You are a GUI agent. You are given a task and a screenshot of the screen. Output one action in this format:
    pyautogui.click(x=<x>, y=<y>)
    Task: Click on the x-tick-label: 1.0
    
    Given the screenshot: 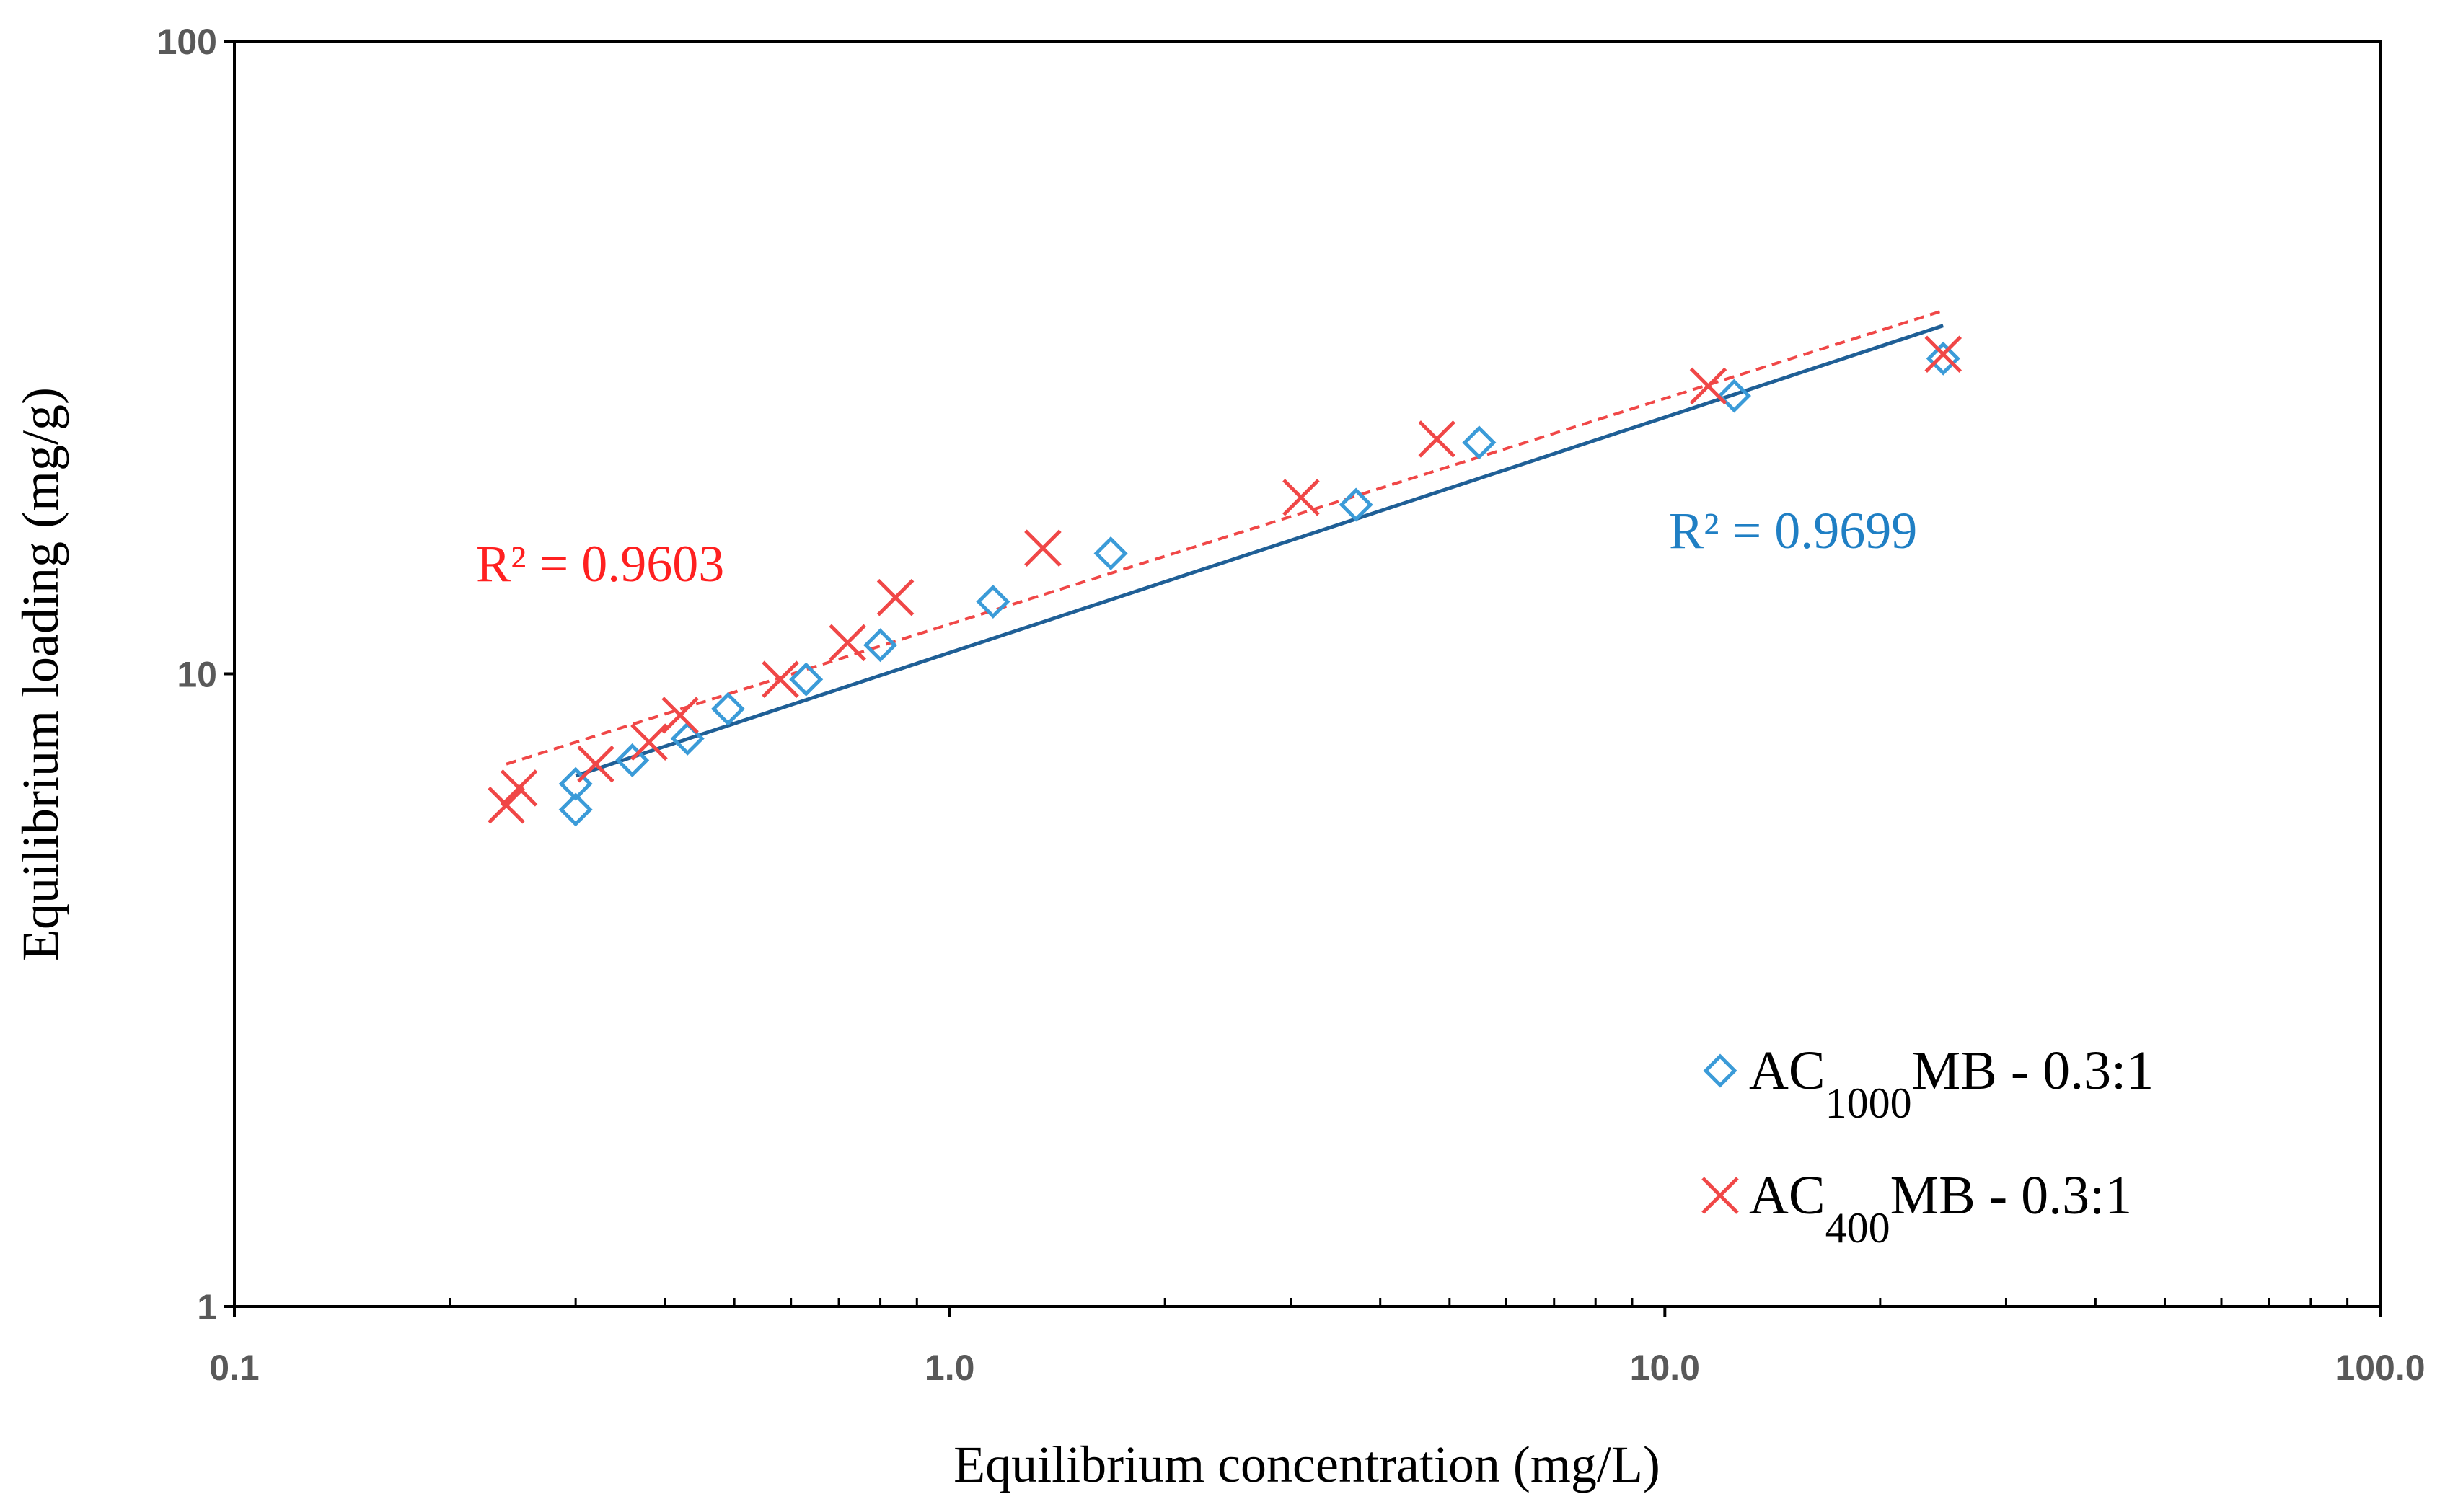 What is the action you would take?
    pyautogui.click(x=950, y=1368)
    